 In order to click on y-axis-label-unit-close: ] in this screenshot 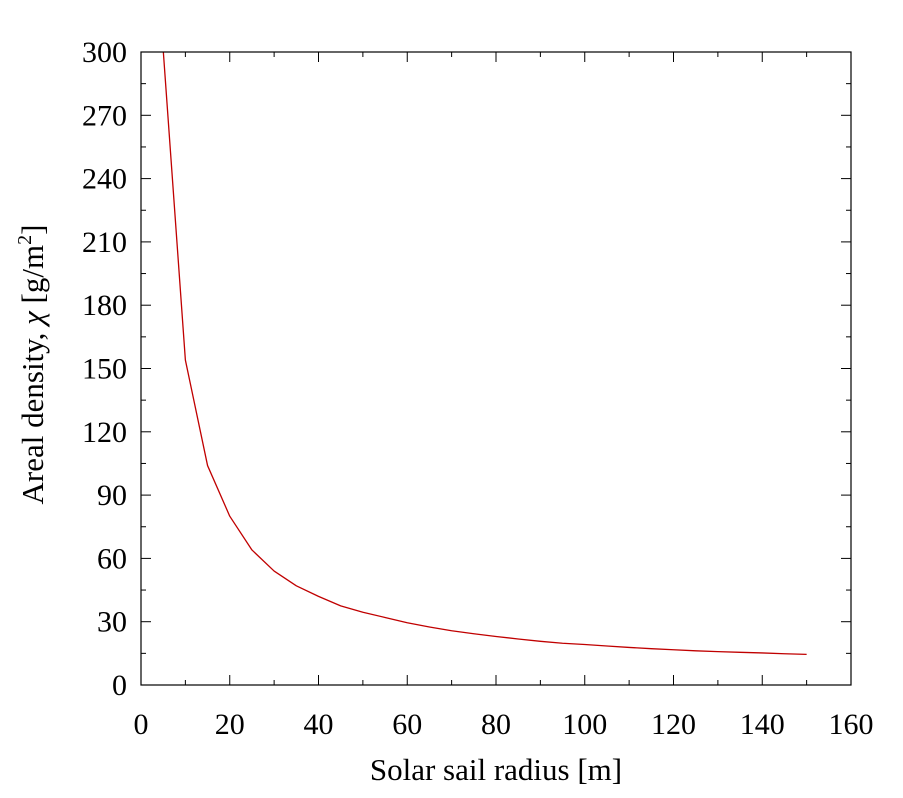, I will do `click(32, 230)`.